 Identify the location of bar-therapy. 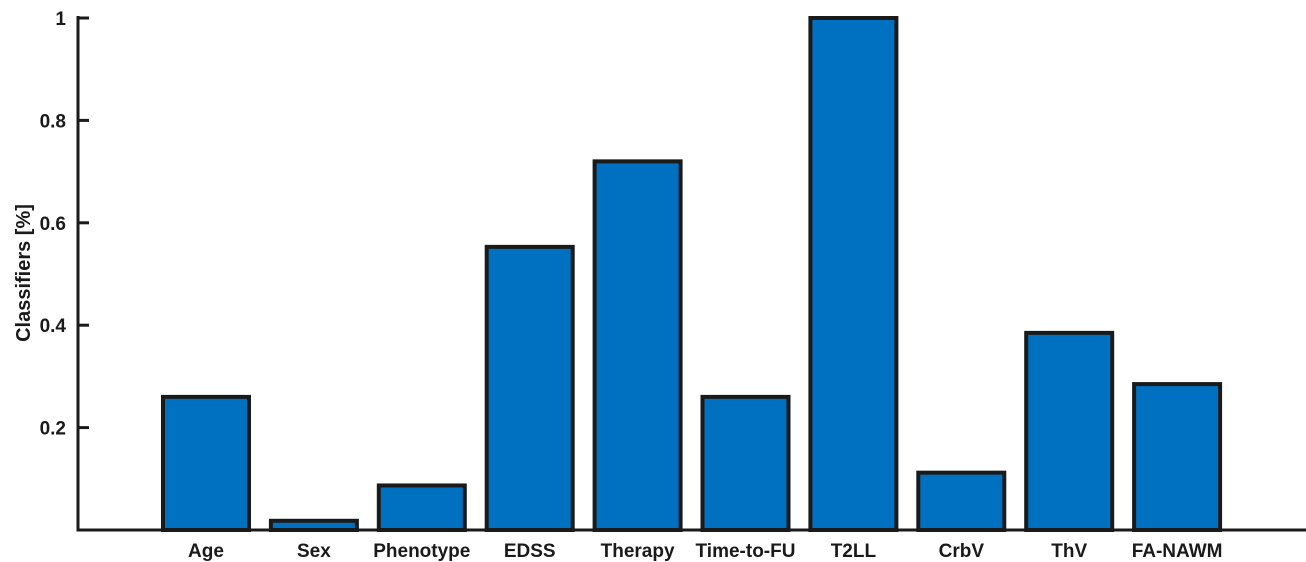
(637, 346).